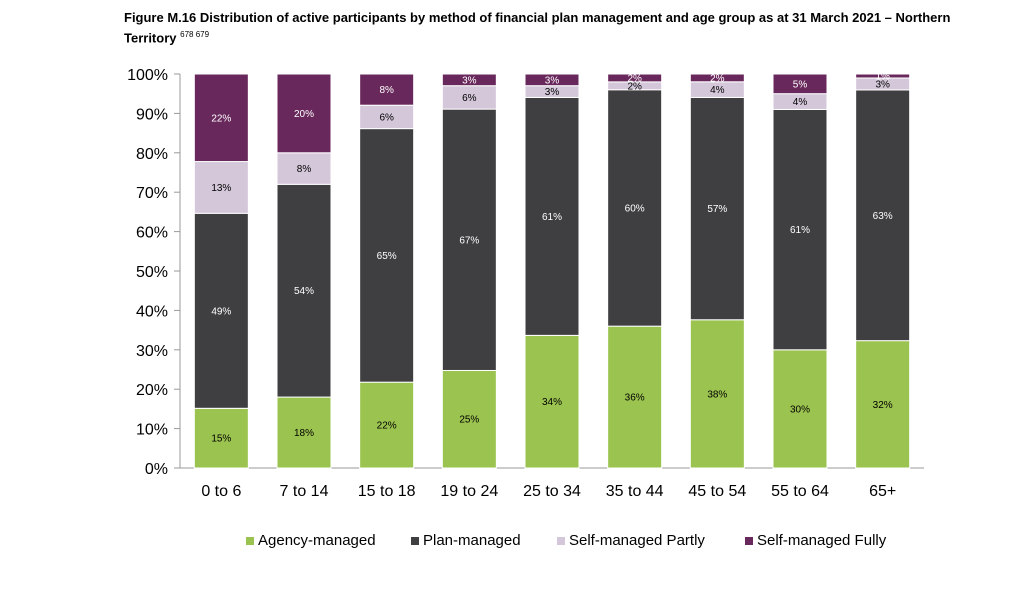  I want to click on bar-stack-25-to-34: 34% 61% 3%3%, so click(552, 271).